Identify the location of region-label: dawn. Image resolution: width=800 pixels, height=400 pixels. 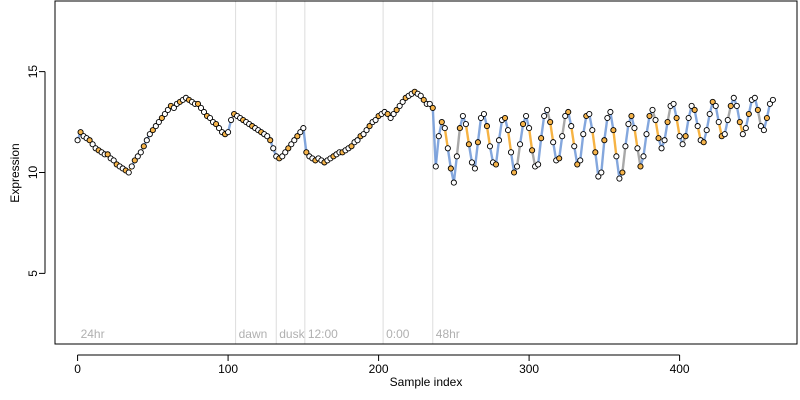
(253, 334).